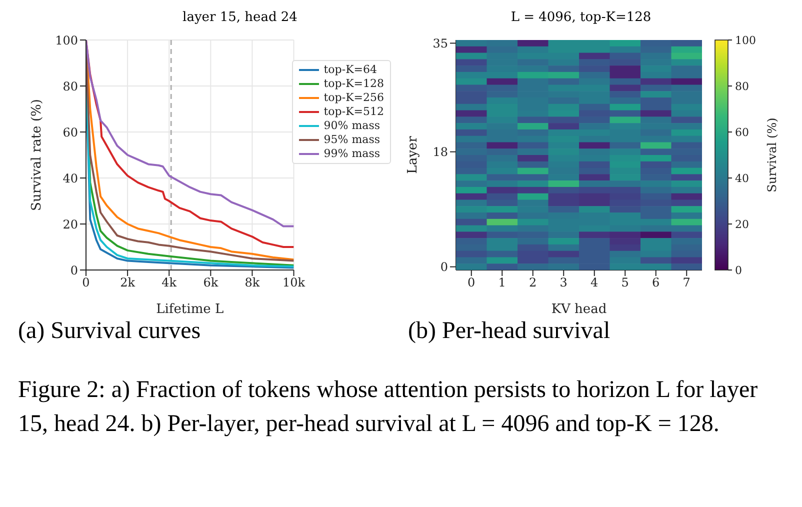 This screenshot has width=802, height=507. Describe the element at coordinates (533, 283) in the screenshot. I see `x-tick-label: 2` at that location.